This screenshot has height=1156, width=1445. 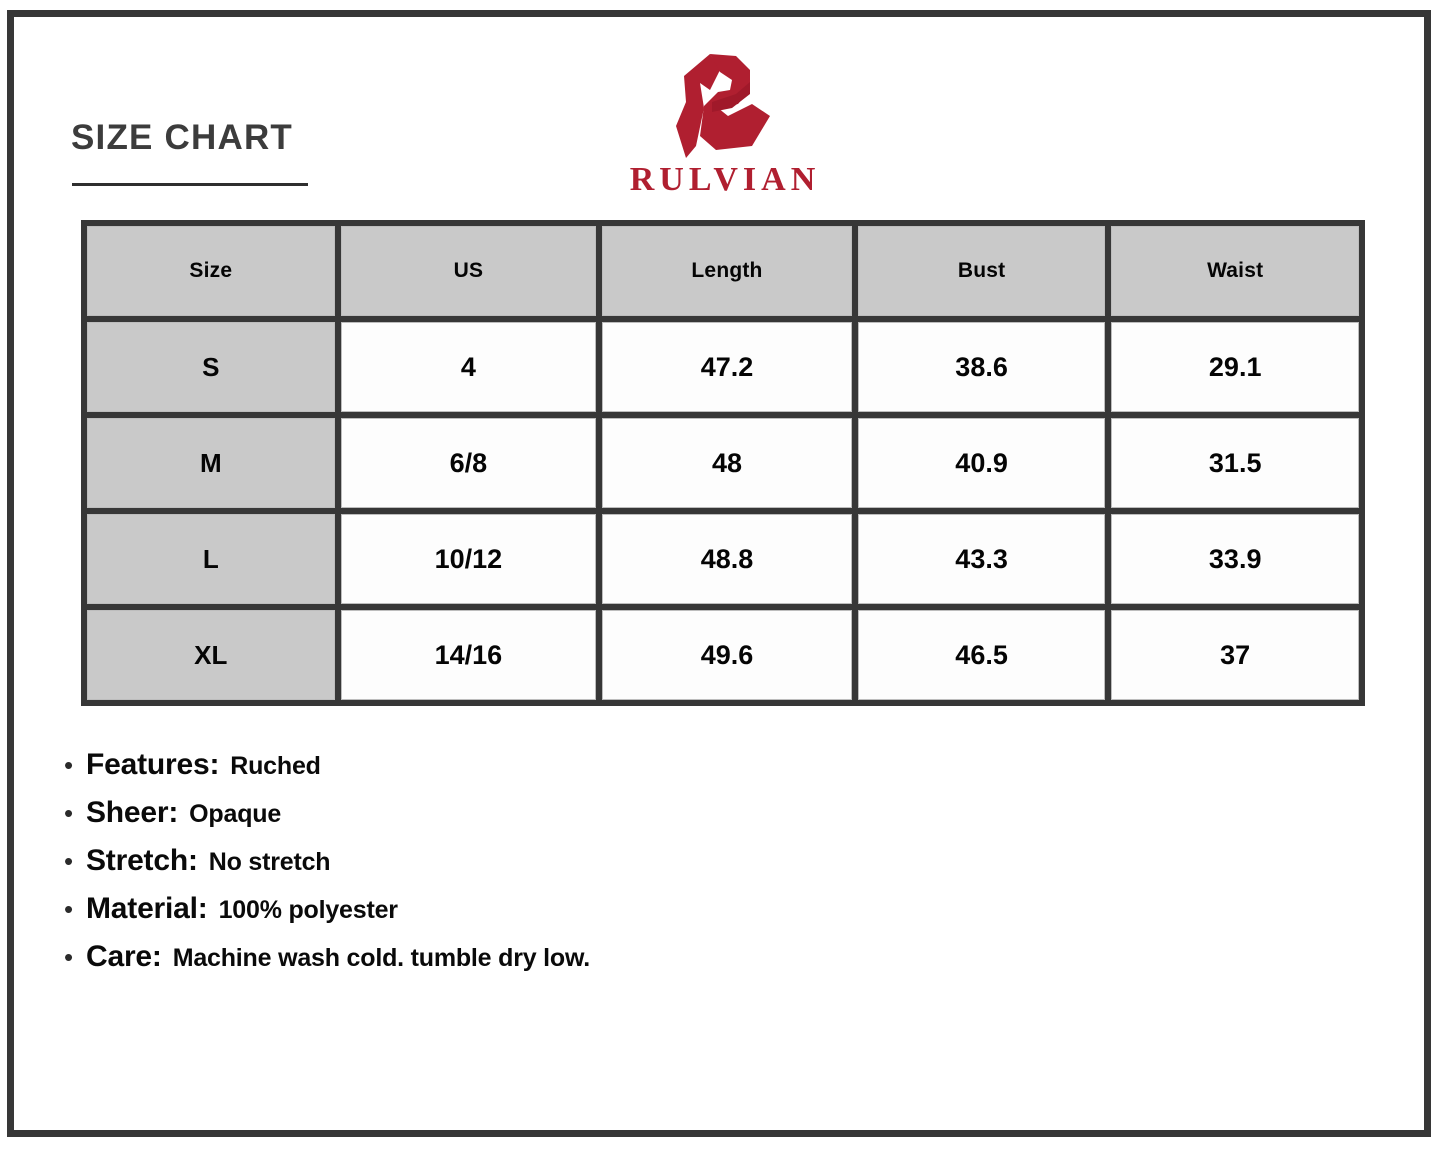 I want to click on brand-logo: RULVIAN, so click(x=725, y=125).